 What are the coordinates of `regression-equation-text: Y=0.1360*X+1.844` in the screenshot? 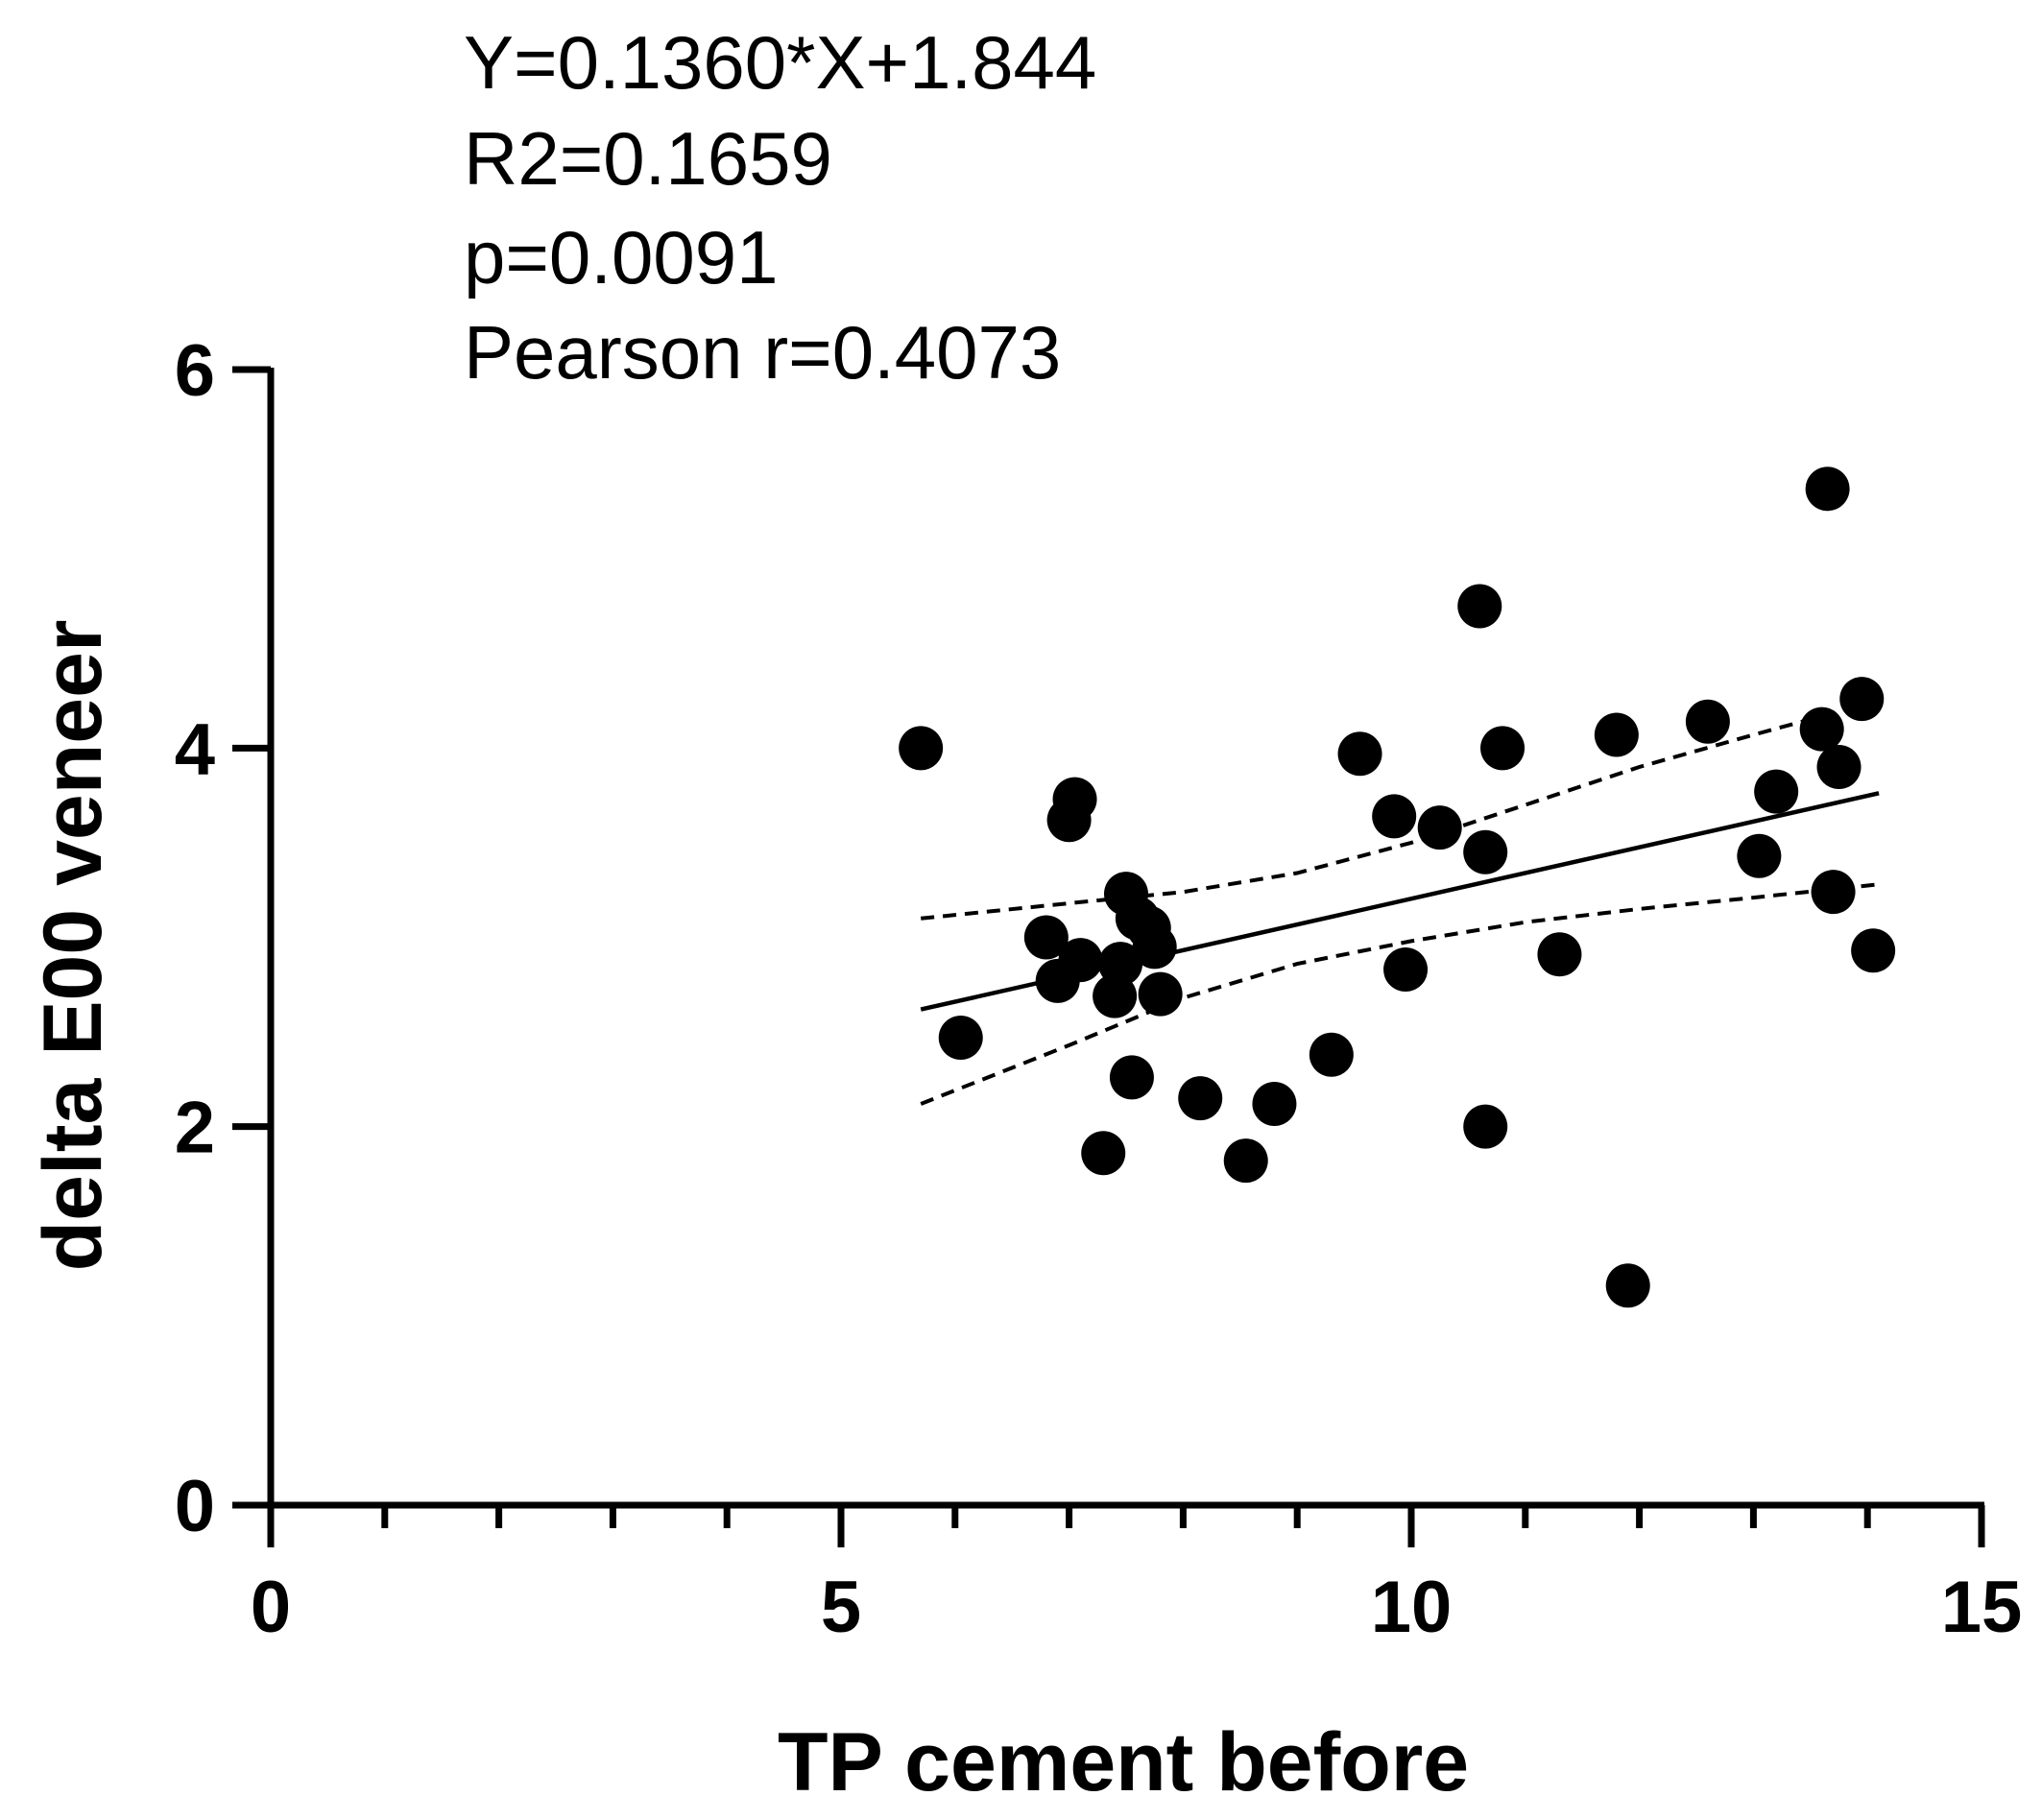 It's located at (780, 63).